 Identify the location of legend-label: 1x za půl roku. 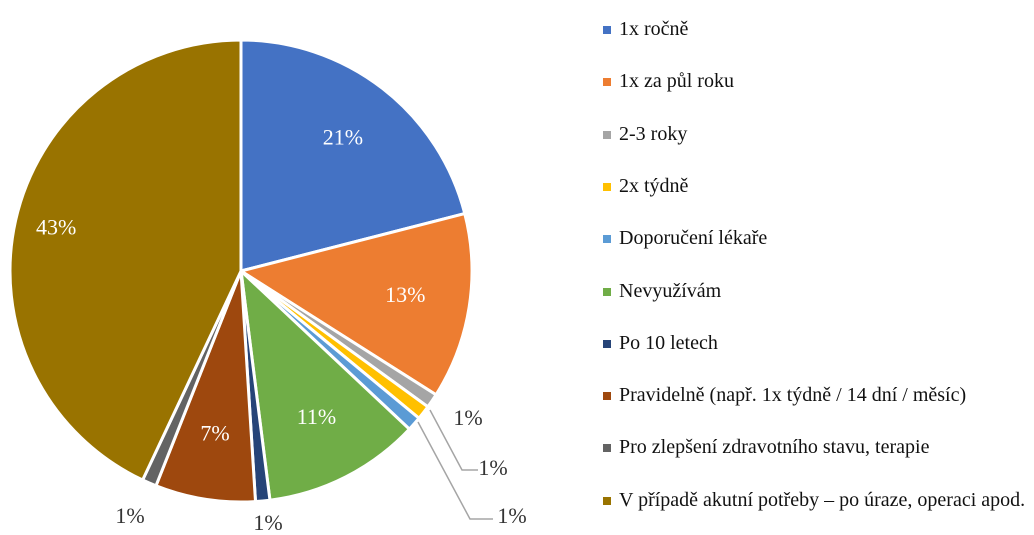
(676, 81).